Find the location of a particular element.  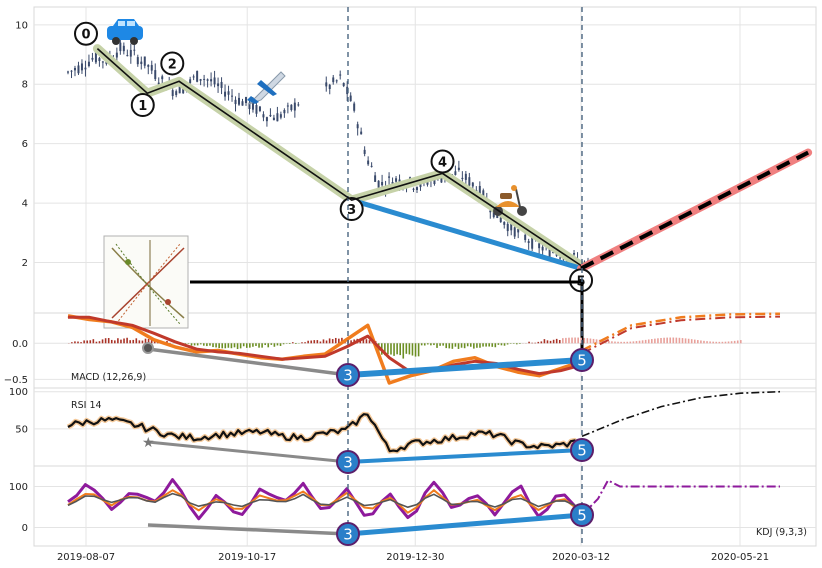

macd-histogram is located at coordinates (405, 348).